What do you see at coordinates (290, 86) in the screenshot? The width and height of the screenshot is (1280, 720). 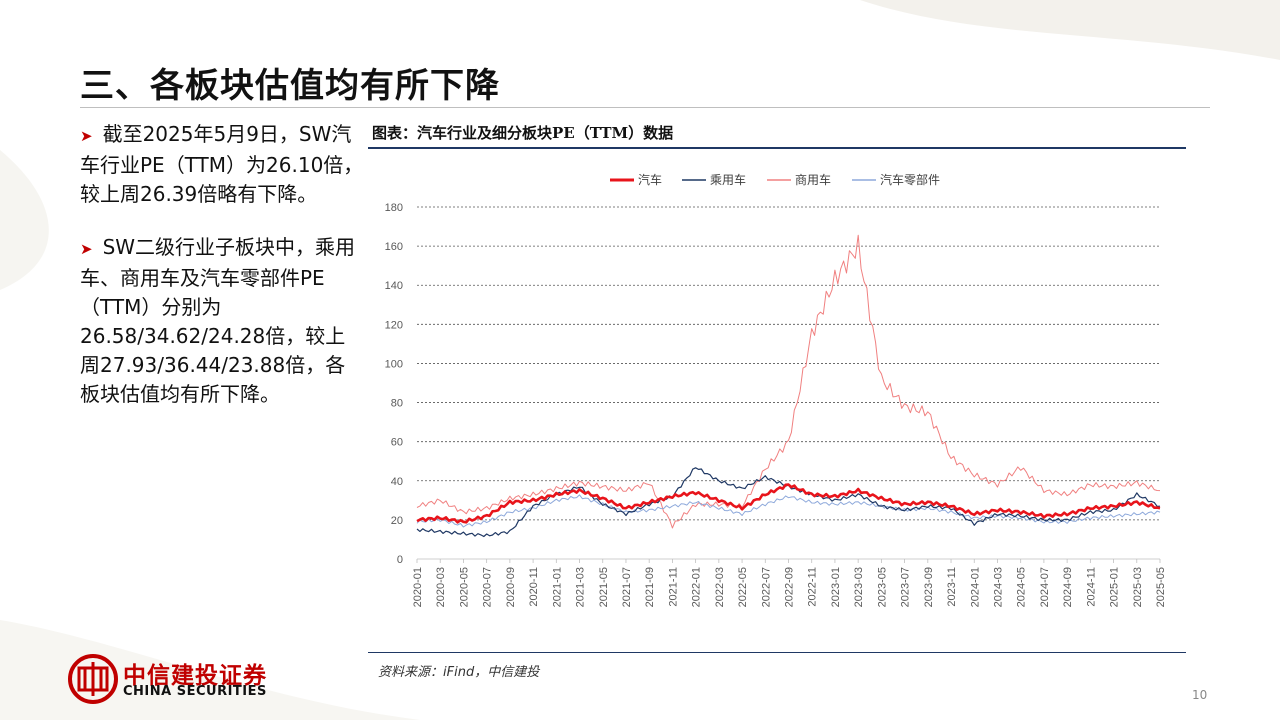 I see `page-title: 三、各板块估值均有所下降` at bounding box center [290, 86].